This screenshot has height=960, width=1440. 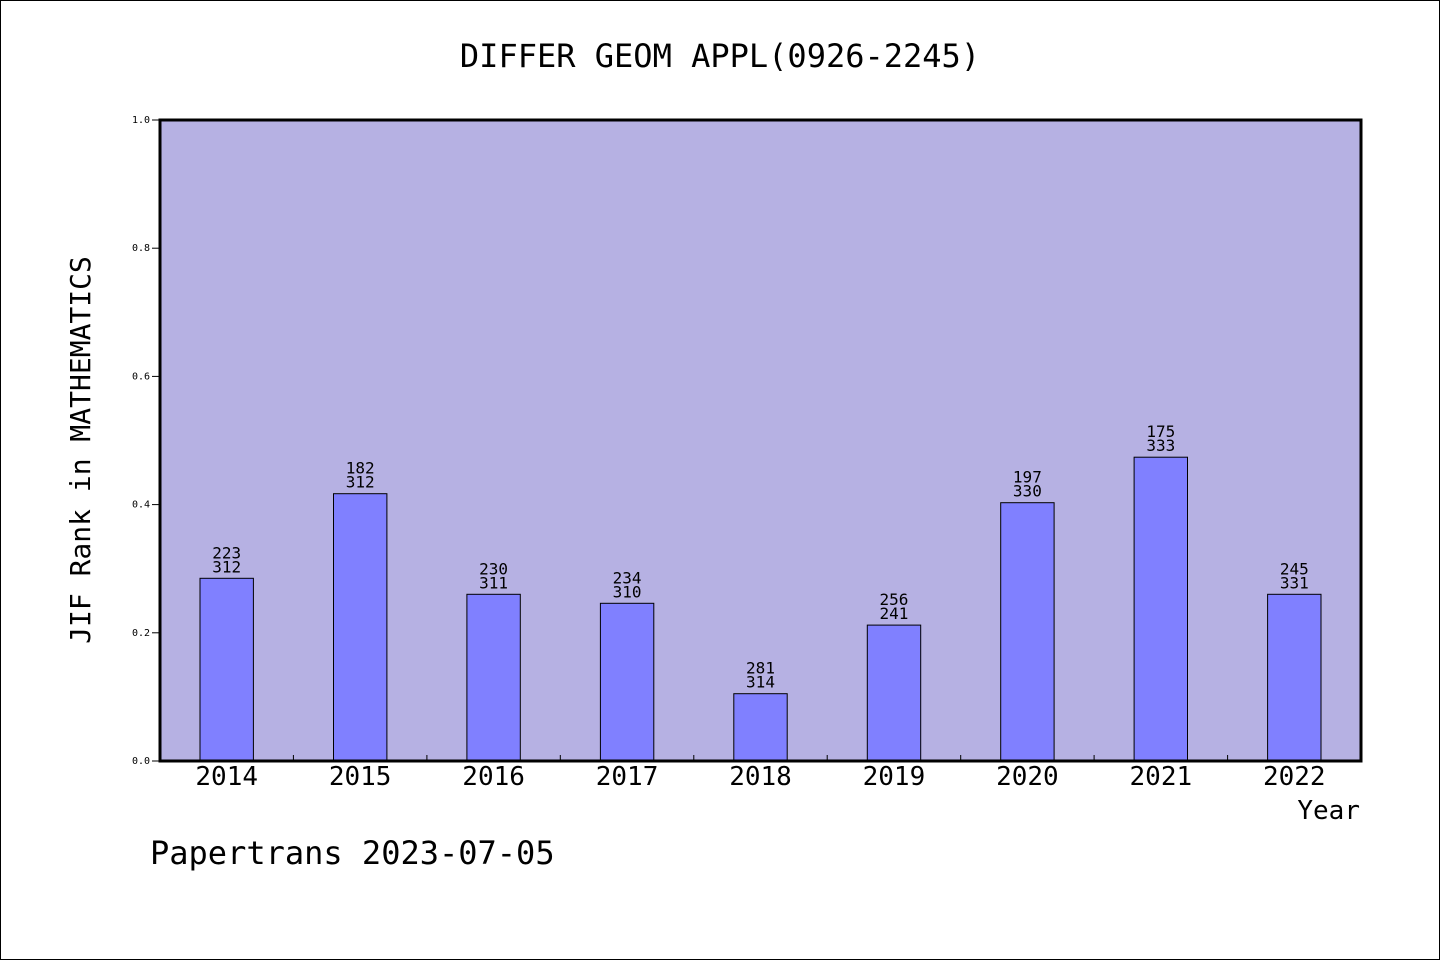 What do you see at coordinates (146, 441) in the screenshot?
I see `y-axis-ticks: 0.0 0.2 0.4 0.6 0.8 1.0` at bounding box center [146, 441].